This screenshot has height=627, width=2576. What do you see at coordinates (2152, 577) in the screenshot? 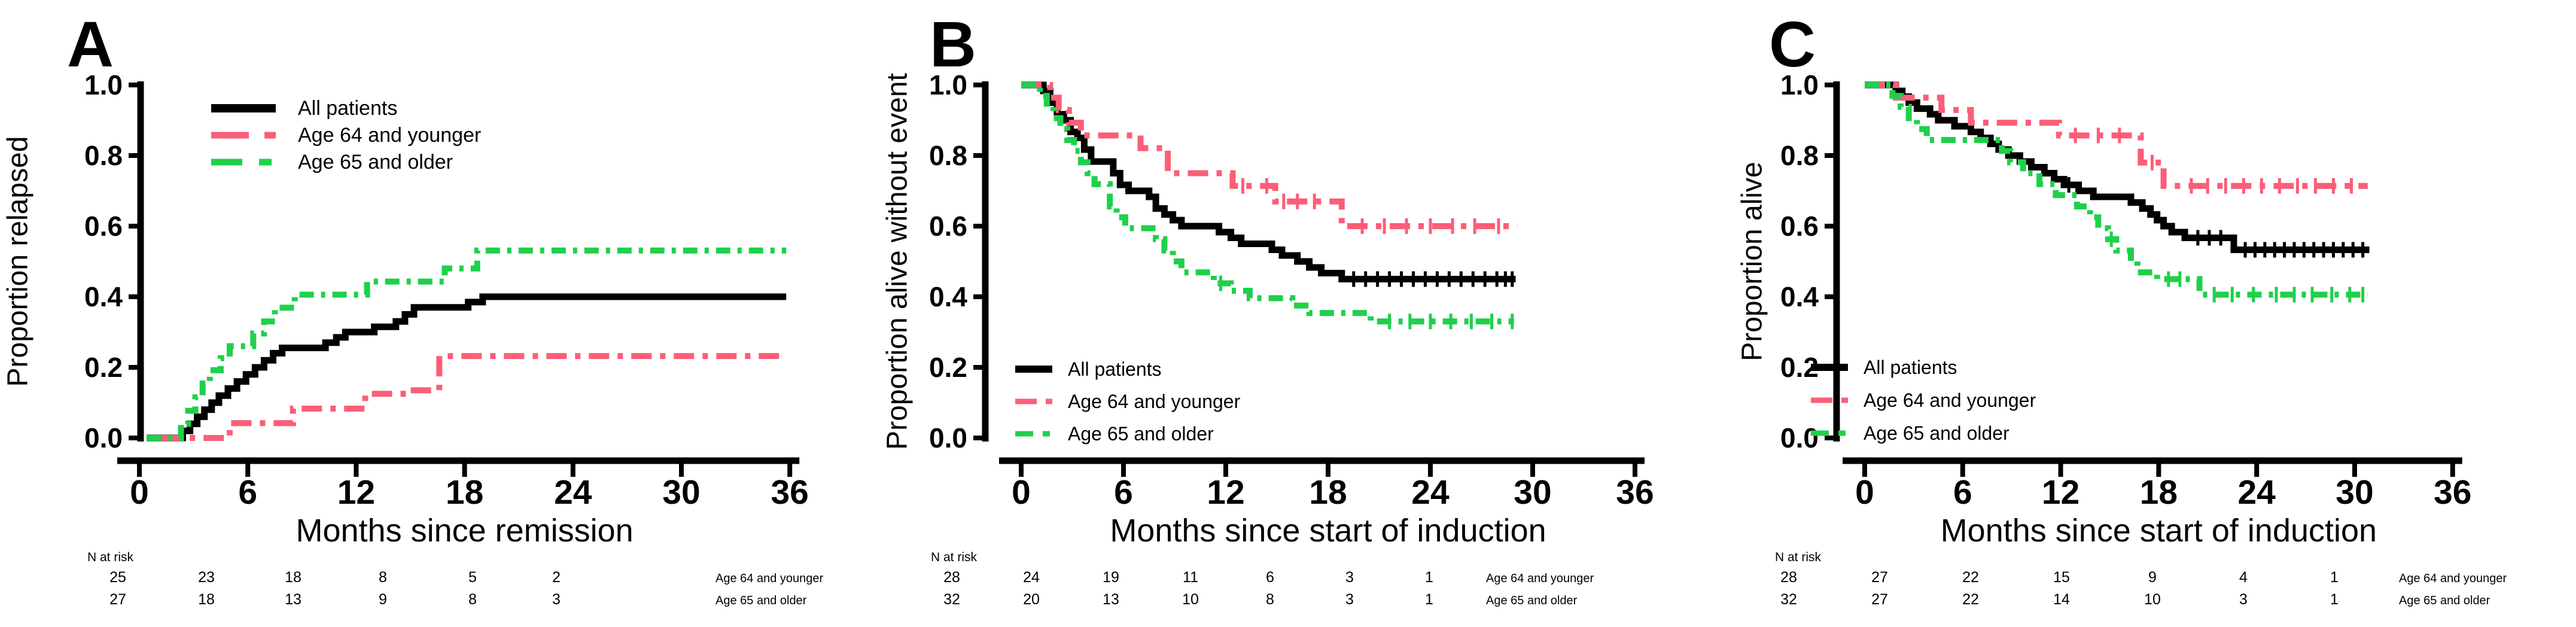
I see `n-at-risk-value: 9` at bounding box center [2152, 577].